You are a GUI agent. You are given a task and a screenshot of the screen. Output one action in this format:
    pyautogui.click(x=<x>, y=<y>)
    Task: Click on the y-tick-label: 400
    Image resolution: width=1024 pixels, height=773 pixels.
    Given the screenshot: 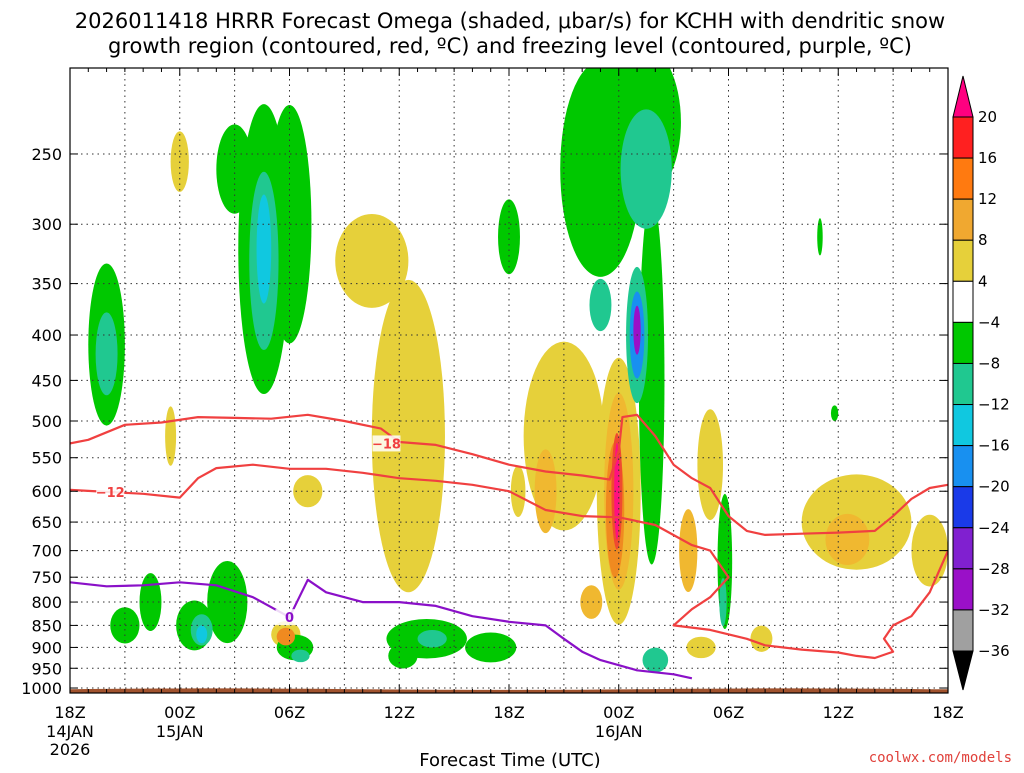 What is the action you would take?
    pyautogui.click(x=46, y=335)
    